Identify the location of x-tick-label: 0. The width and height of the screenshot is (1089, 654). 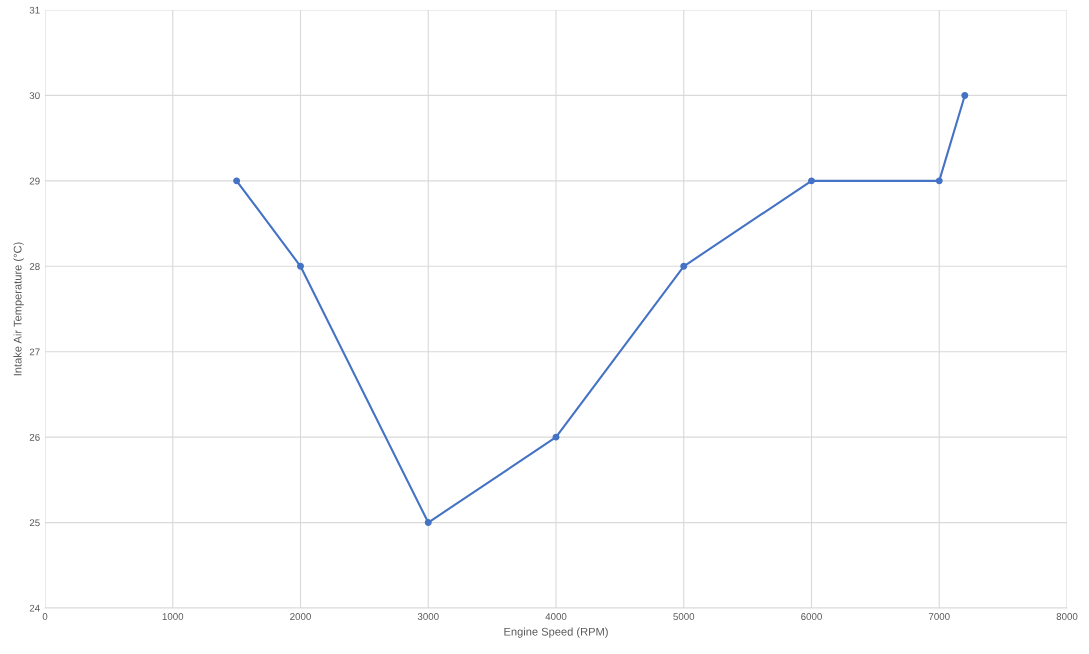
(45, 616).